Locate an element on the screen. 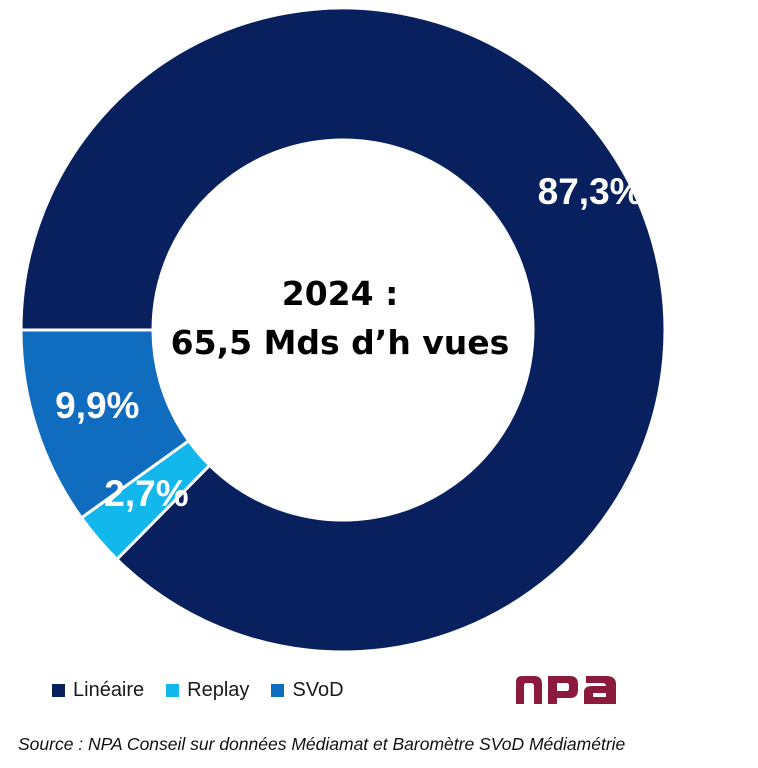 The image size is (758, 768). legend-item-replay: Replay is located at coordinates (207, 690).